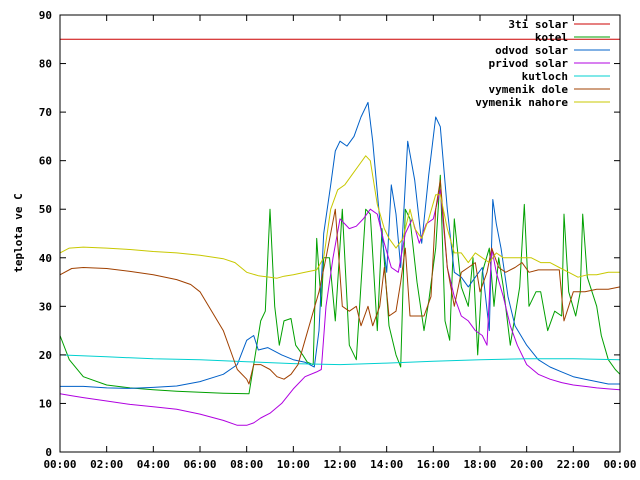 This screenshot has width=640, height=480. I want to click on x-tick-label: 16:00, so click(433, 464).